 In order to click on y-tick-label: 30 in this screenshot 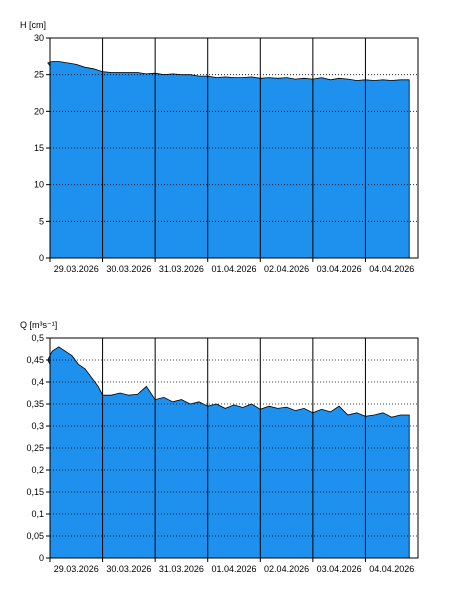, I will do `click(39, 38)`.